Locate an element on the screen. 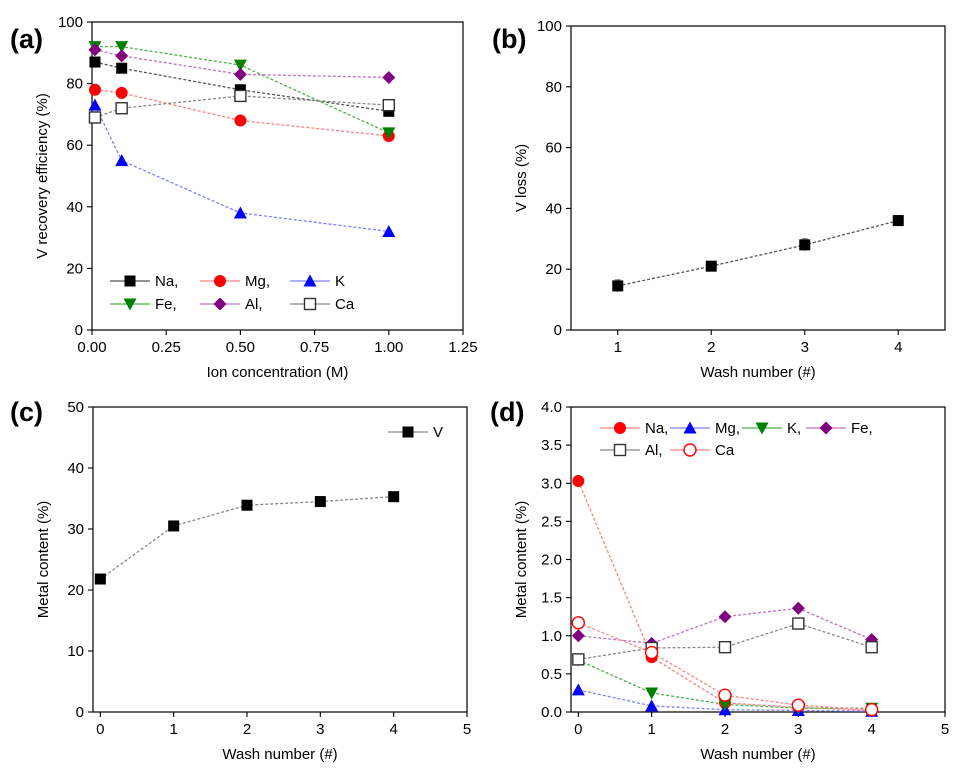 This screenshot has width=979, height=779. y-tick-label: 2.0 is located at coordinates (551, 560).